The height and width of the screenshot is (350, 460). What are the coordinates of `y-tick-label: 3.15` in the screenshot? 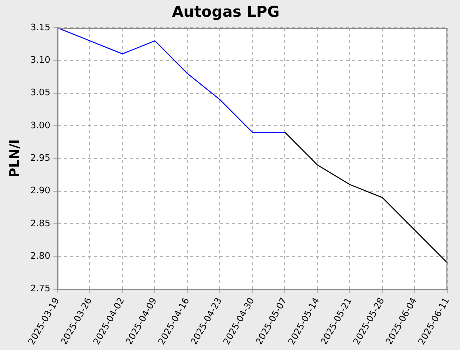 It's located at (40, 28).